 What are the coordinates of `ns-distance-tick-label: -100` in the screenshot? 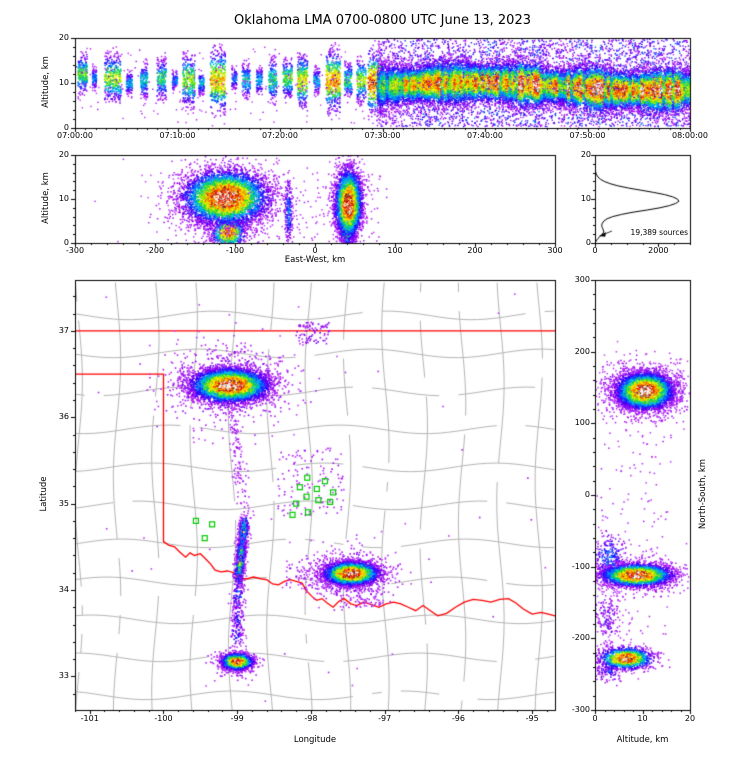 It's located at (580, 566).